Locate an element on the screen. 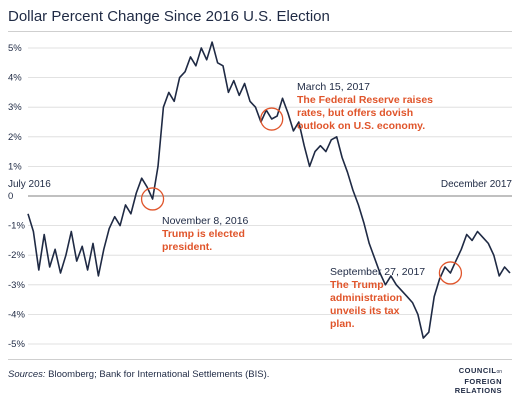  annotation-text: outlook on U.S. economy. is located at coordinates (361, 126).